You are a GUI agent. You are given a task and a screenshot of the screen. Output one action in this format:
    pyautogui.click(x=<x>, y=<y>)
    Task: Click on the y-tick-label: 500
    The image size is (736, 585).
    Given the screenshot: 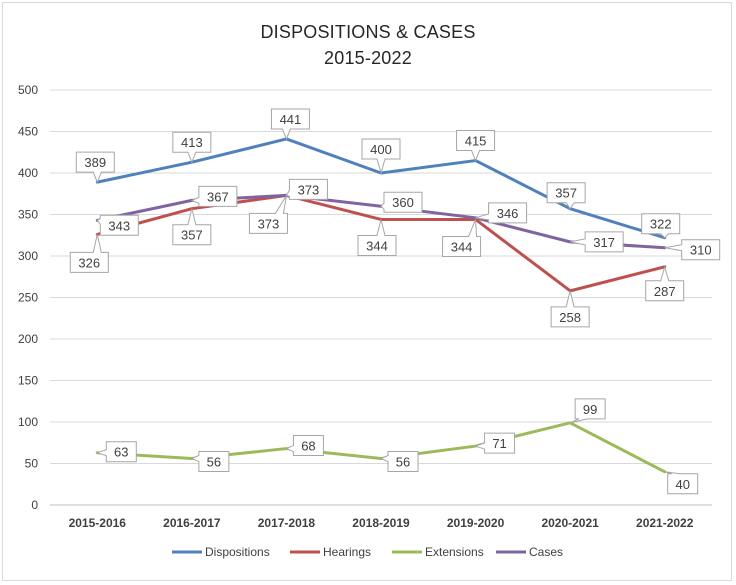 What is the action you would take?
    pyautogui.click(x=28, y=90)
    